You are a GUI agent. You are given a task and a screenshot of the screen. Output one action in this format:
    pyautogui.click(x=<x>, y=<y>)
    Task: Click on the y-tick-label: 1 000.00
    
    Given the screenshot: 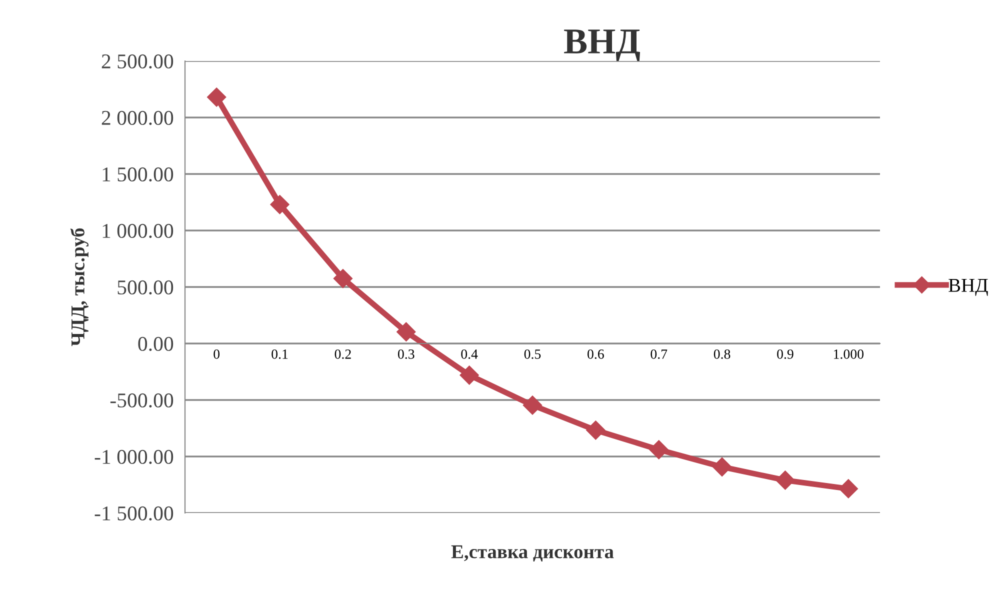 What is the action you would take?
    pyautogui.click(x=138, y=231)
    